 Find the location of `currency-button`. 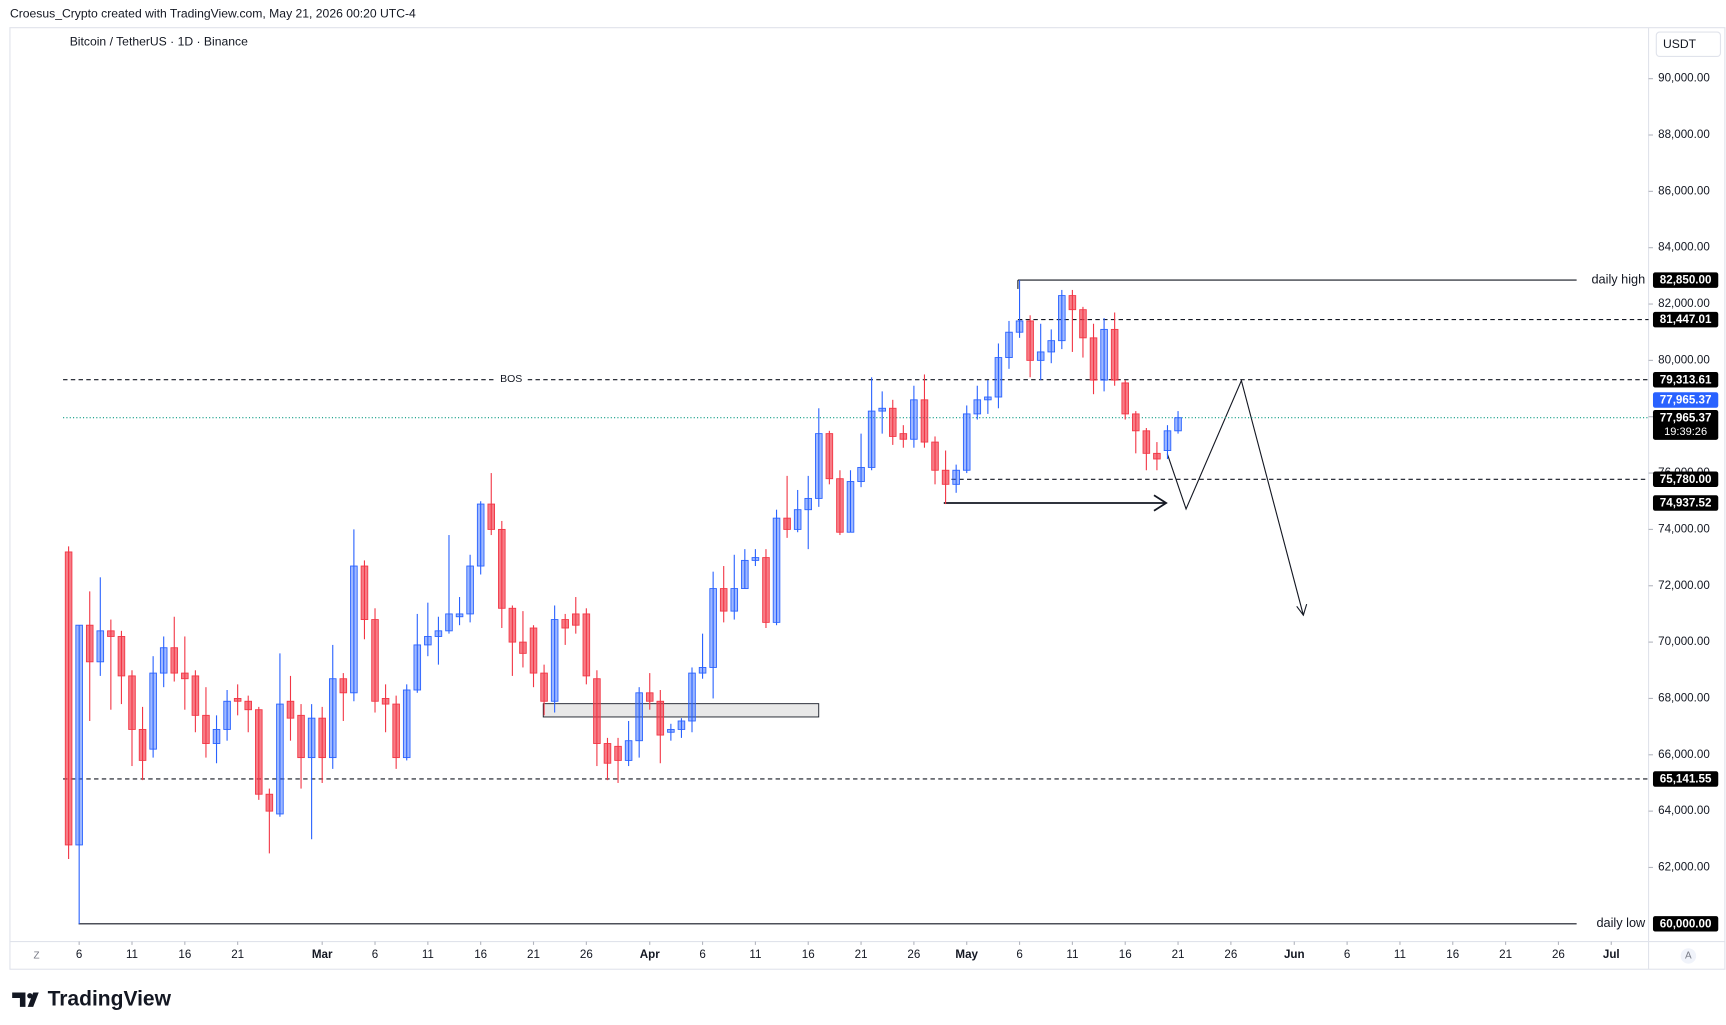

currency-button is located at coordinates (1688, 44).